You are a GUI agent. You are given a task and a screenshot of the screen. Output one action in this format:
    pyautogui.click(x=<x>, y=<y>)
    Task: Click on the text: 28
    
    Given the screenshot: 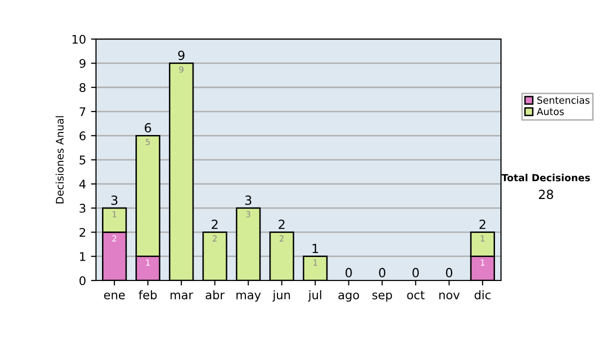 What is the action you would take?
    pyautogui.click(x=546, y=195)
    